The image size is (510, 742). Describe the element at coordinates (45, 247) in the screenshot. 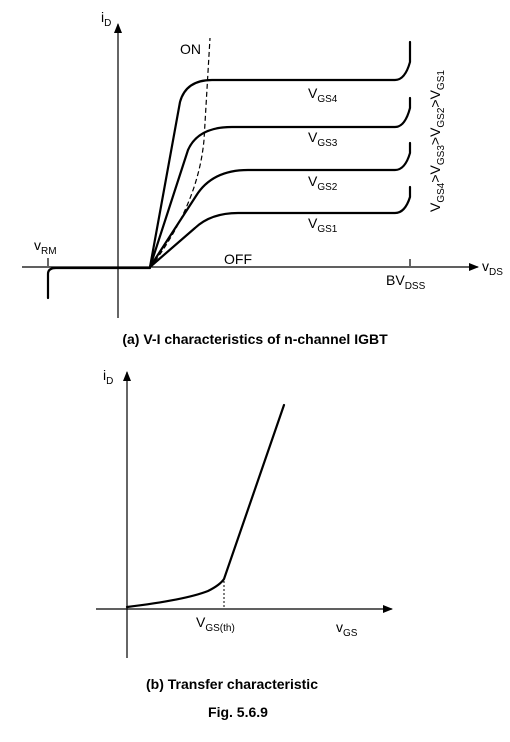

I see `vrm-label: vRM` at that location.